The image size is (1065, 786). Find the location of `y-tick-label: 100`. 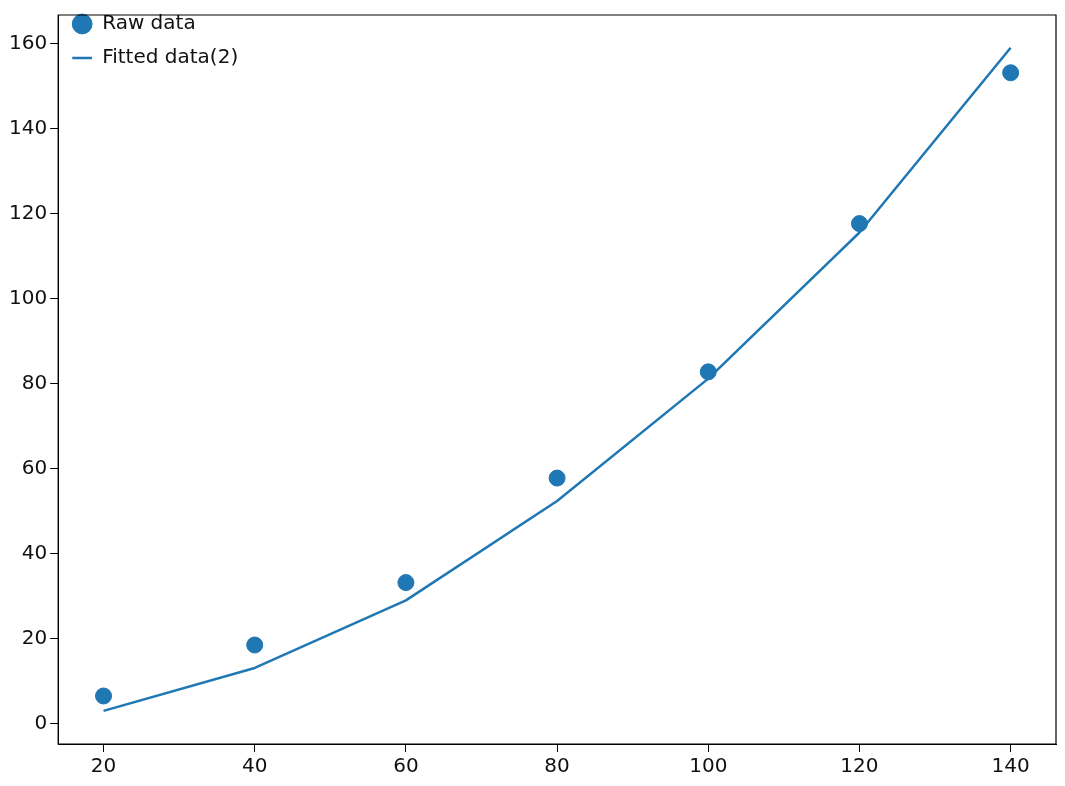

y-tick-label: 100 is located at coordinates (28, 296).